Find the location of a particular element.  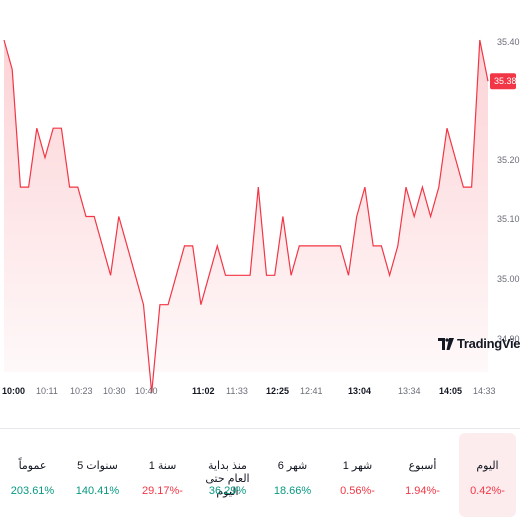

tradingview-logo: TradingView is located at coordinates (479, 343).